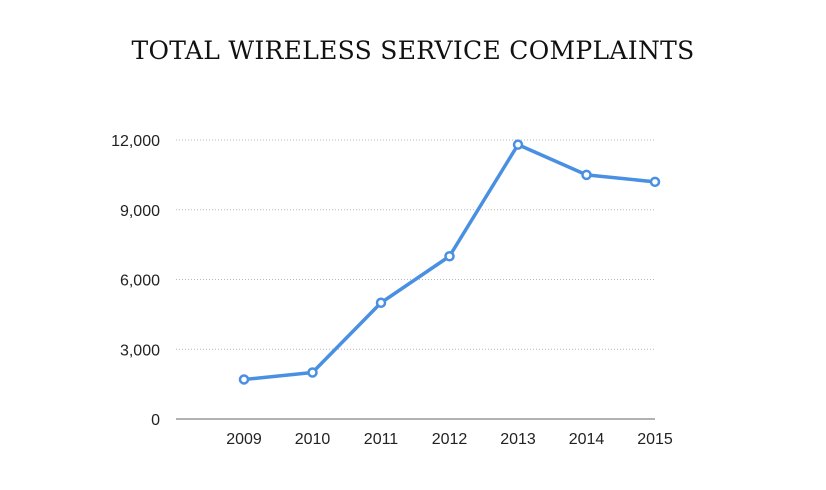 This screenshot has width=826, height=490. I want to click on chart-title: TOTAL WIRELESS SERVICE COMPLAINTS, so click(413, 50).